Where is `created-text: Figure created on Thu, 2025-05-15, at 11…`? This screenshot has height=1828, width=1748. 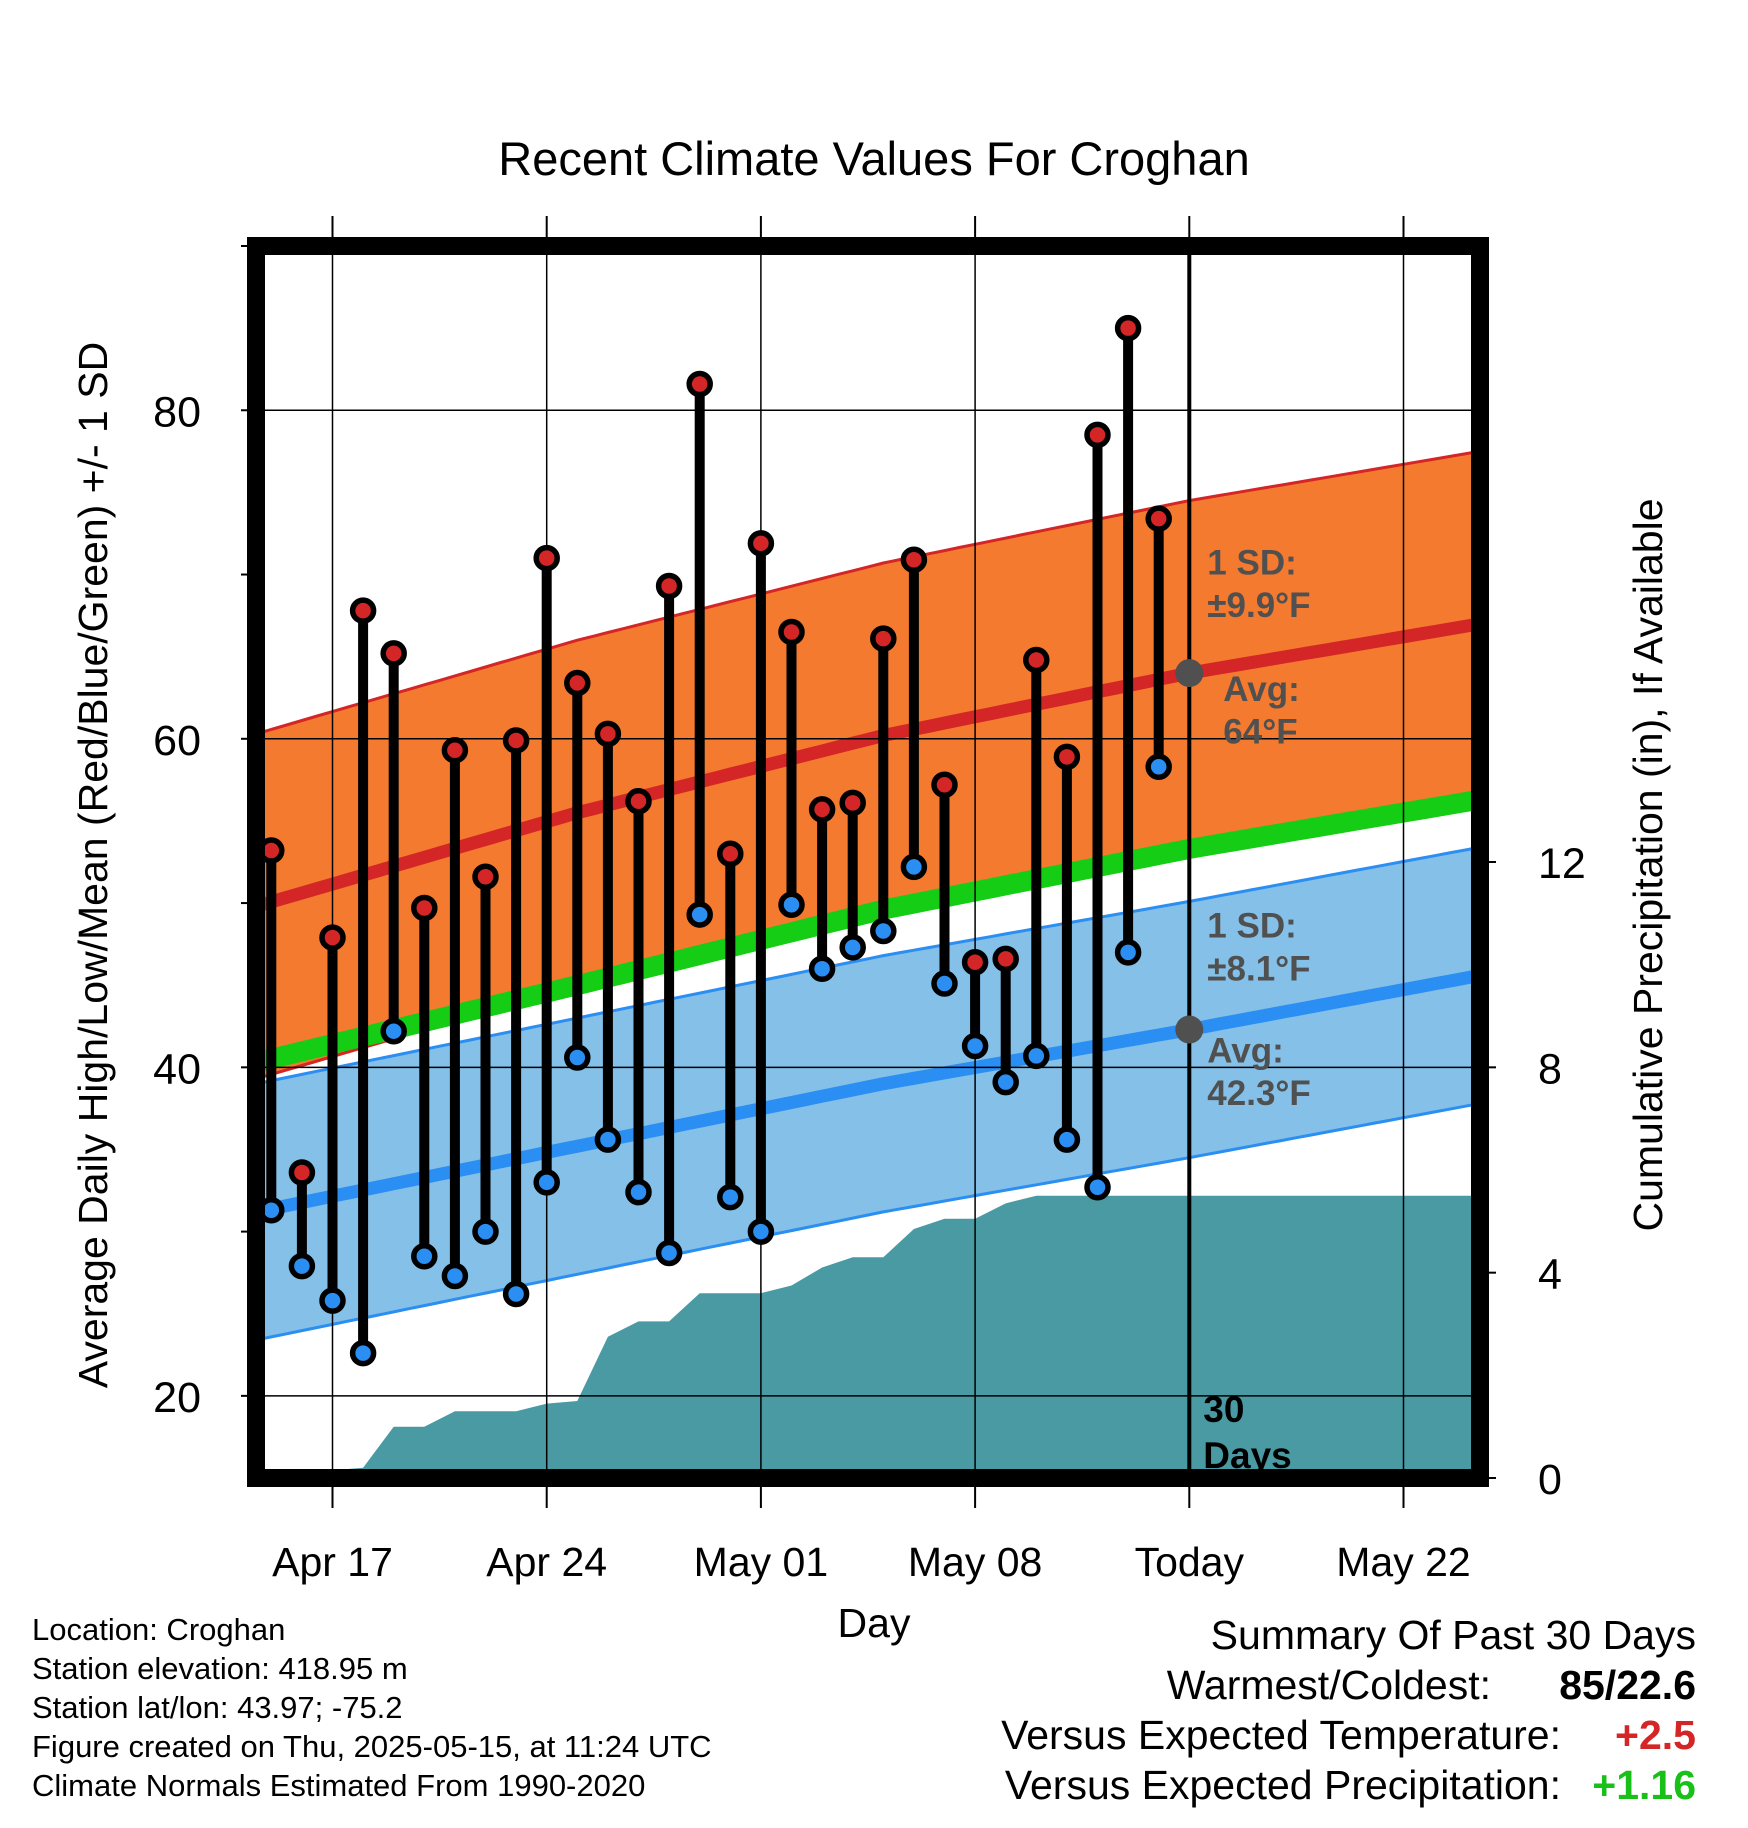 created-text: Figure created on Thu, 2025-05-15, at 11… is located at coordinates (372, 1746).